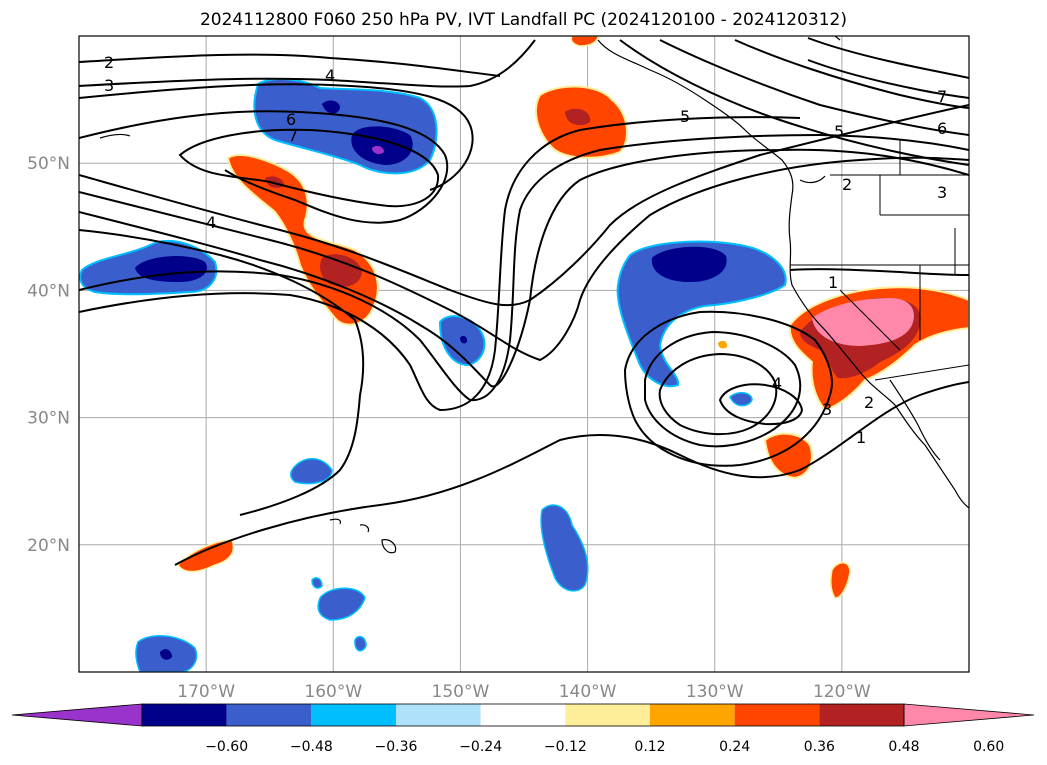  I want to click on colorbar-tick-label: 0.36, so click(819, 747).